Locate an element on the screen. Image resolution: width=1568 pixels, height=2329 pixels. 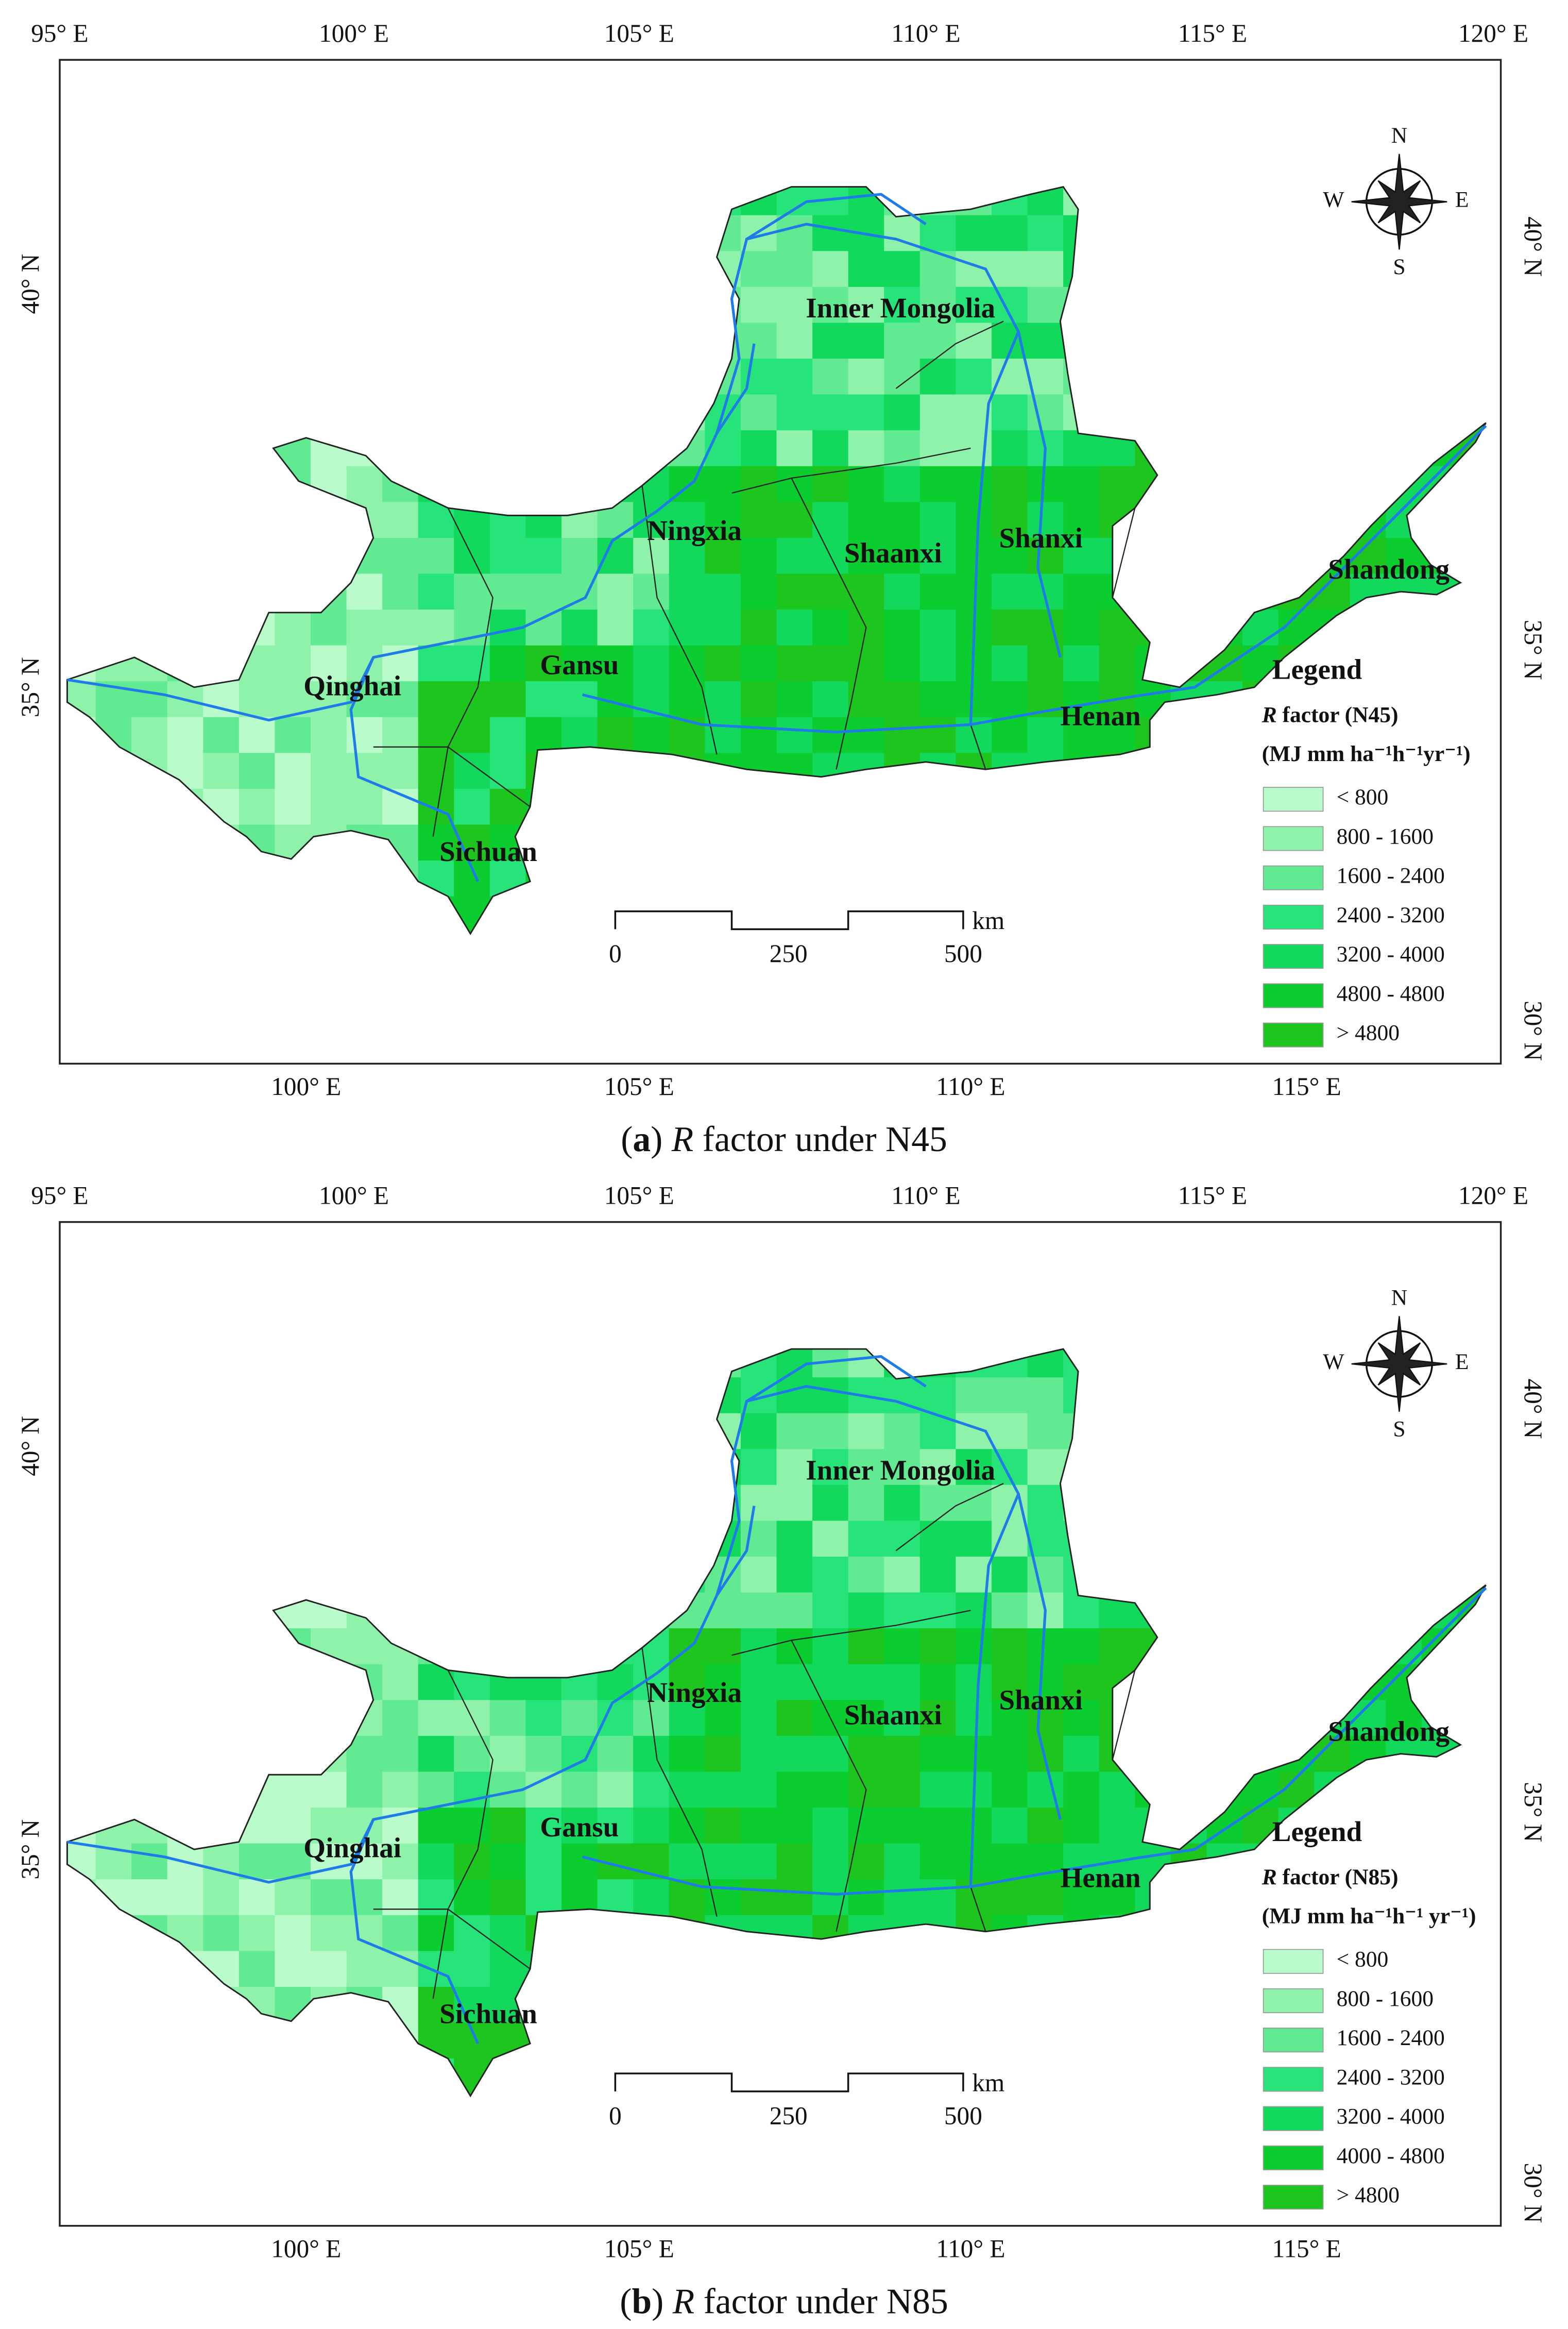
legend-title: R factor (N85) is located at coordinates (1330, 1877).